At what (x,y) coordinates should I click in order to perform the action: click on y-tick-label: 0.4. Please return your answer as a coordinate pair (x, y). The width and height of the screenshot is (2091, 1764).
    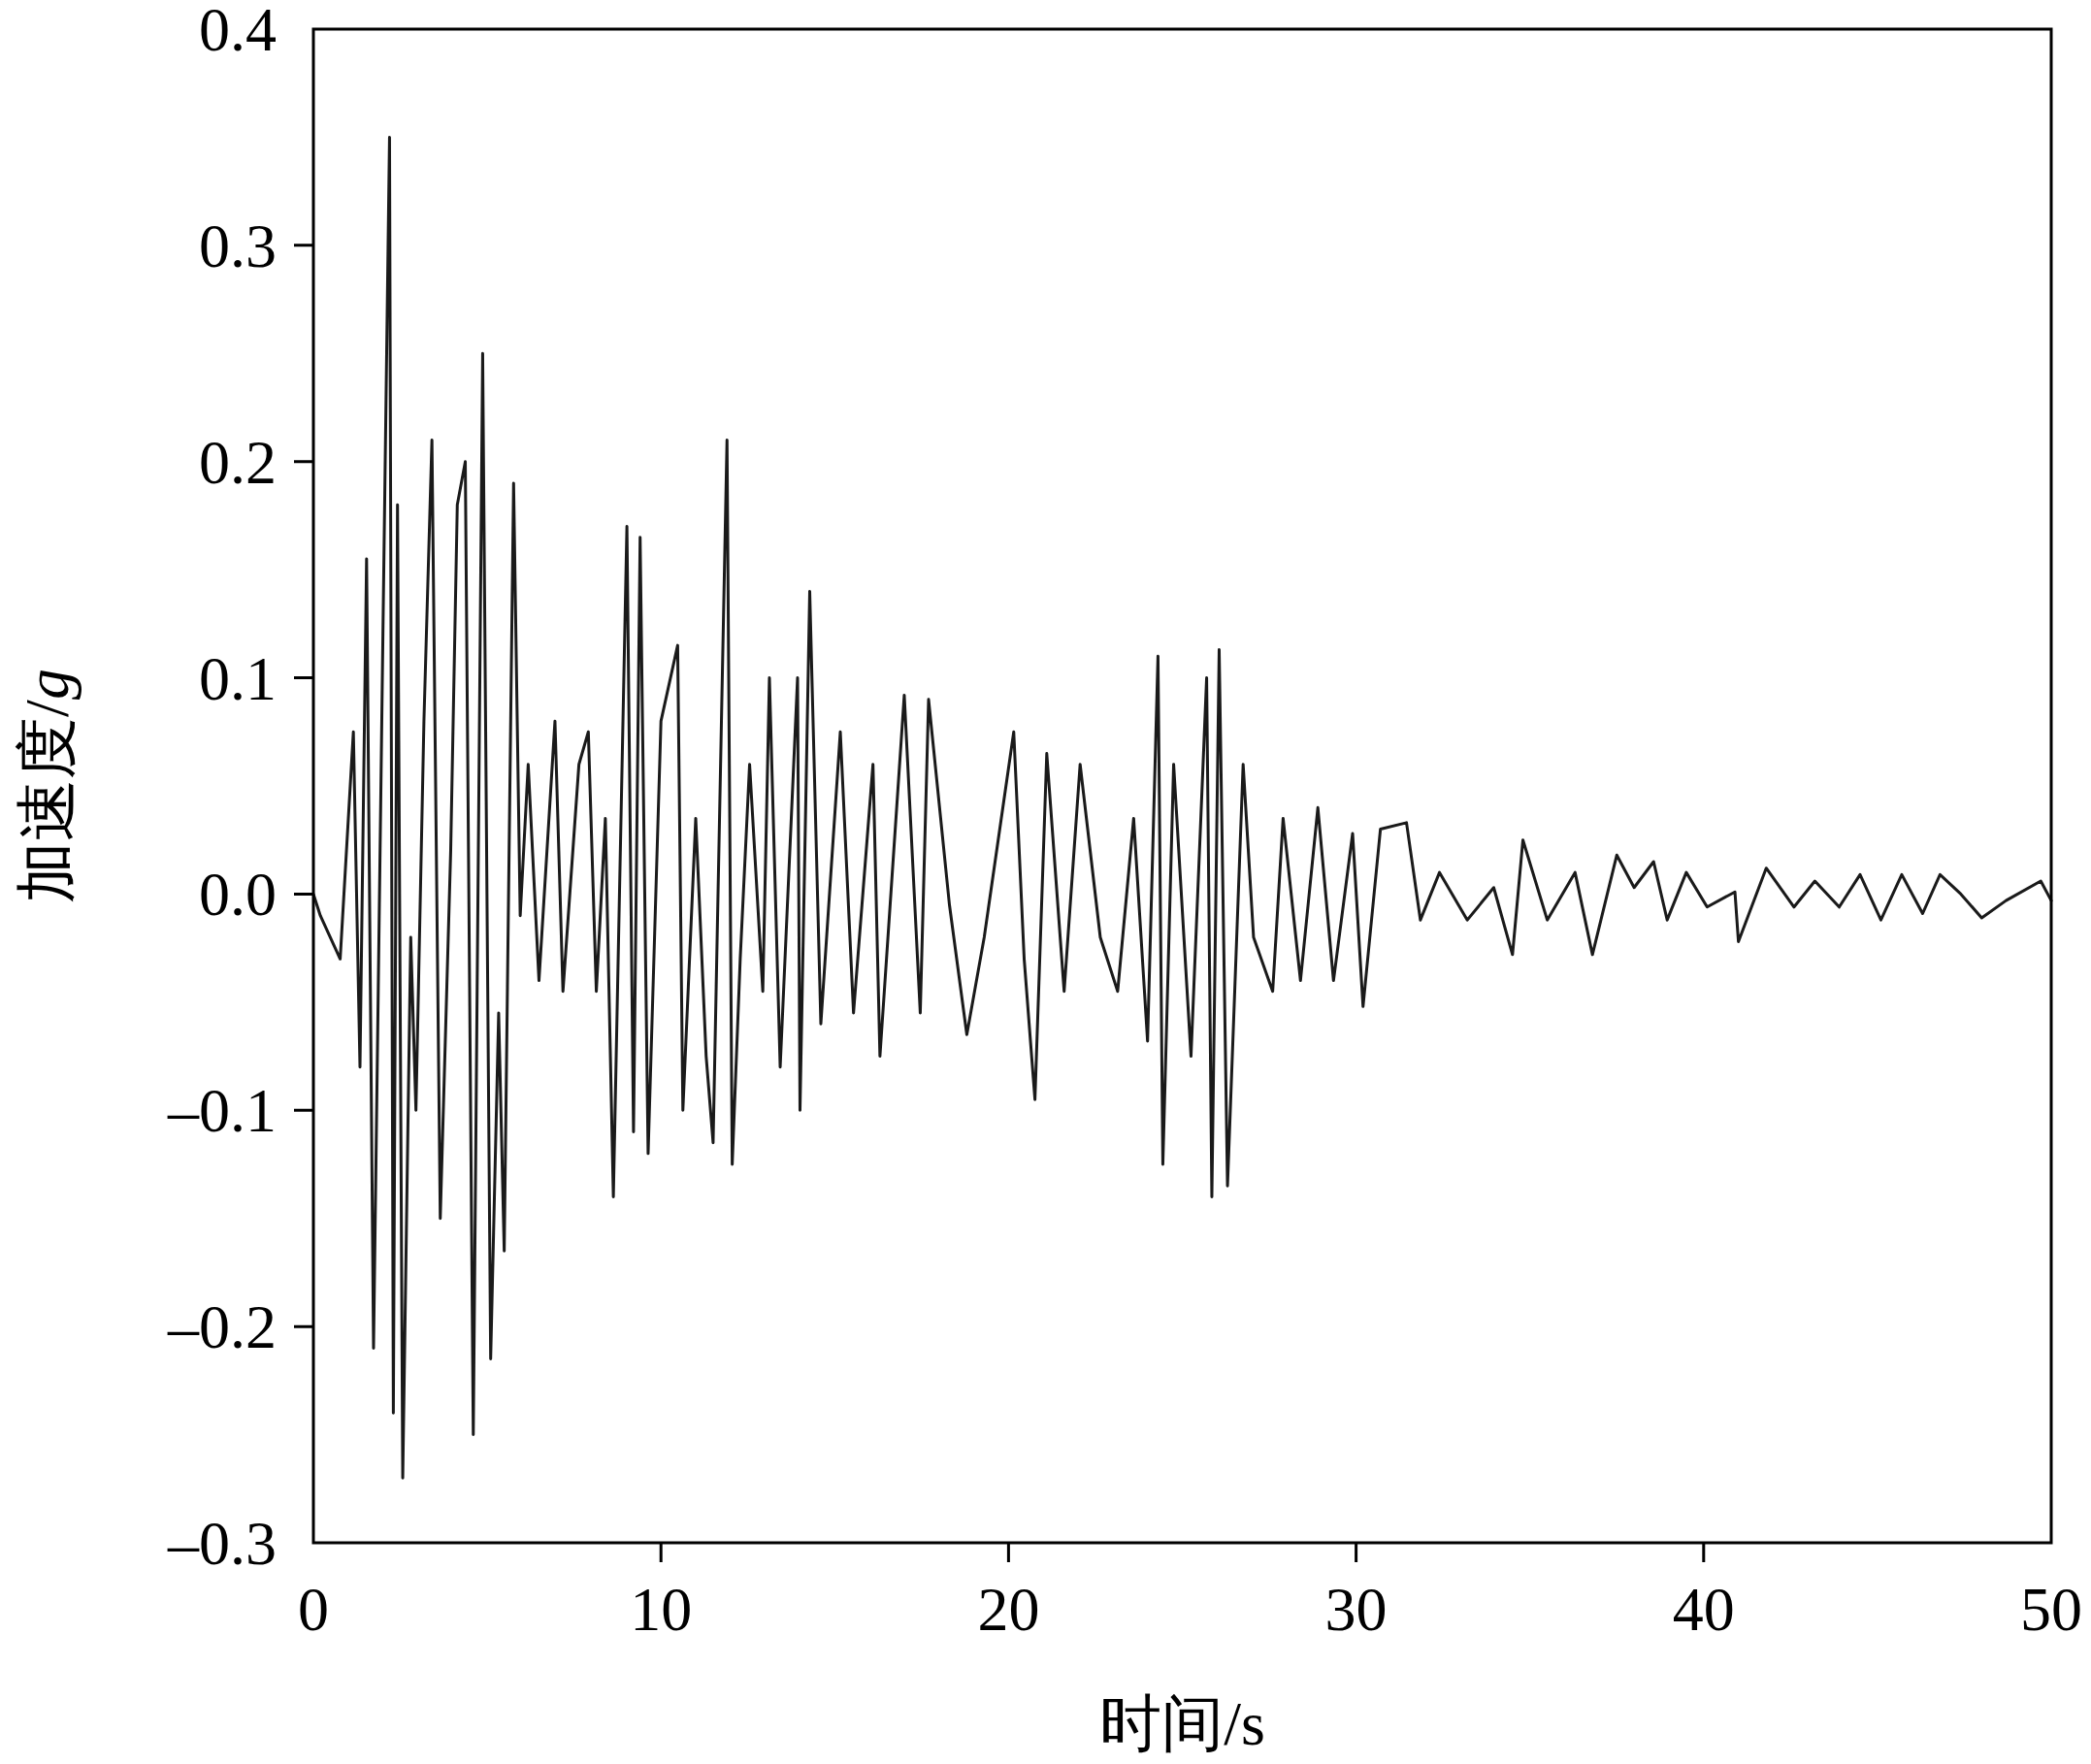
    Looking at the image, I should click on (238, 32).